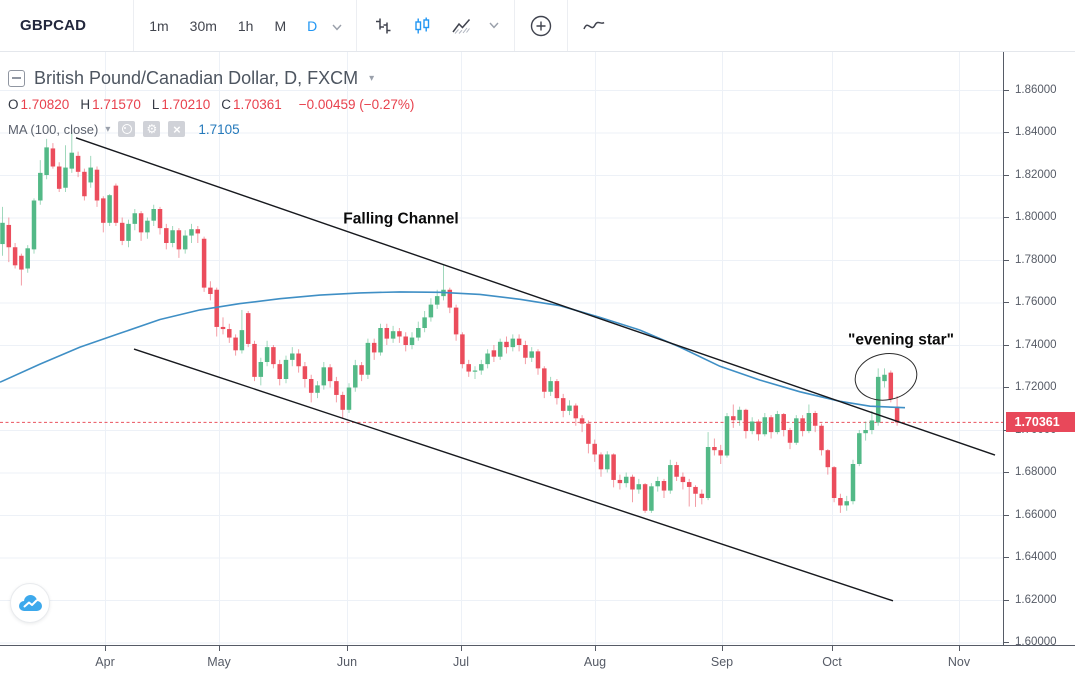 This screenshot has height=679, width=1075. What do you see at coordinates (126, 129) in the screenshot?
I see `visibility-icon` at bounding box center [126, 129].